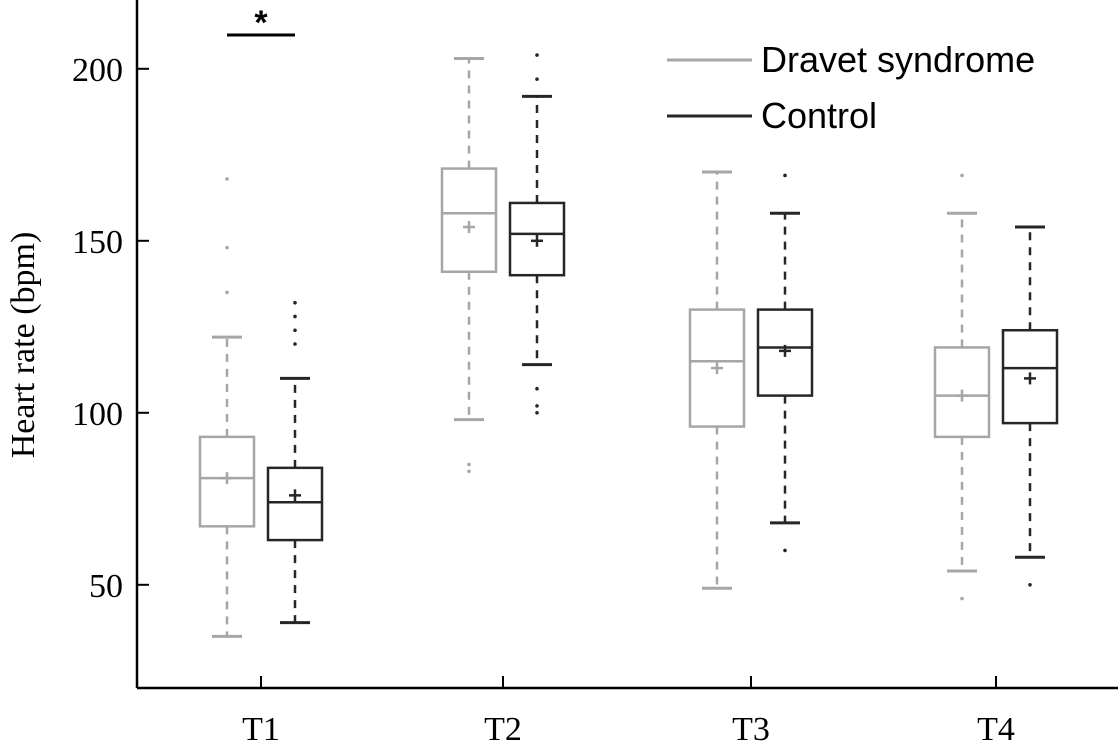 This screenshot has height=748, width=1120. What do you see at coordinates (23, 345) in the screenshot?
I see `y-axis-title: Heart rate (bpm)` at bounding box center [23, 345].